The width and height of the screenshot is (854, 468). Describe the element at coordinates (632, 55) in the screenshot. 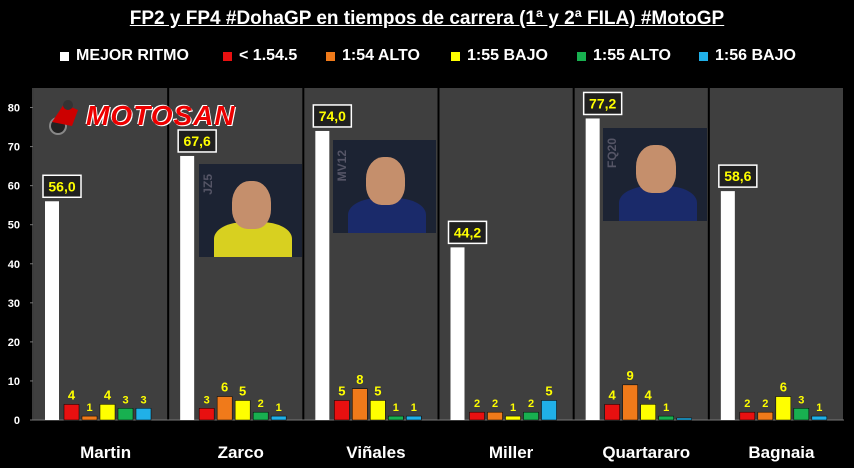

I see `legend-label: 1:55 ALTO` at that location.